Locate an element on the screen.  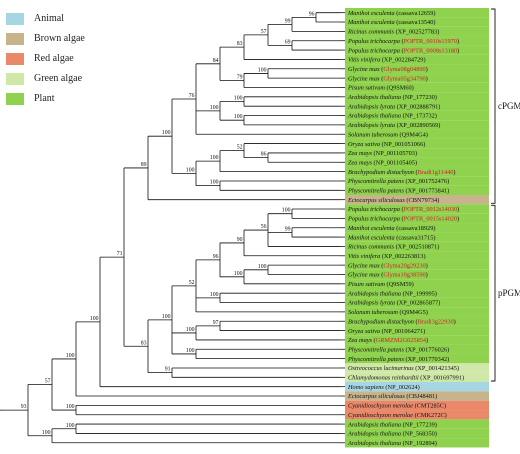
leaf-gene-id: NP_001064271 is located at coordinates (404, 331).